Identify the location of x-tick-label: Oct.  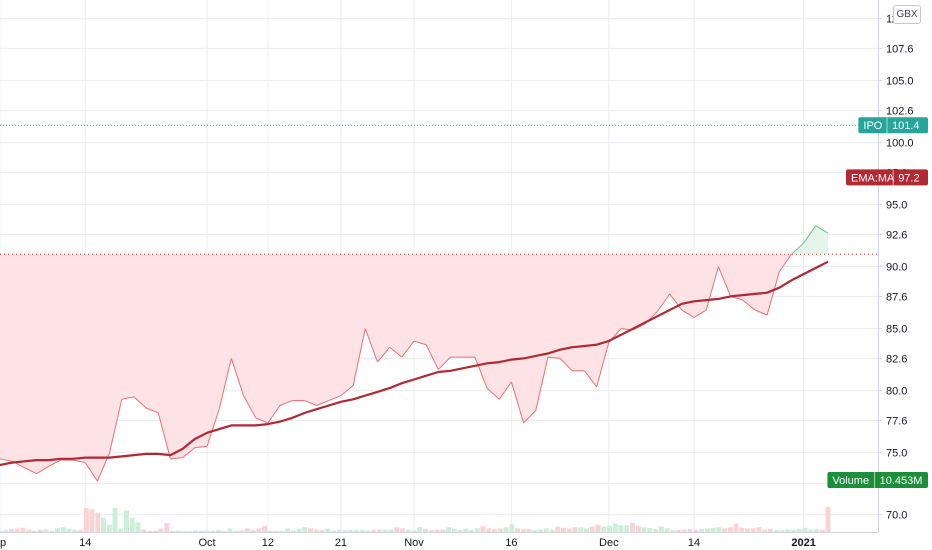
(206, 543).